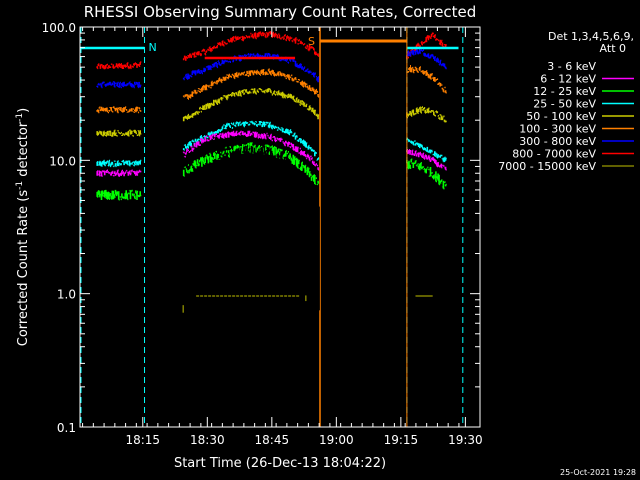  Describe the element at coordinates (23, 268) in the screenshot. I see `y-axis-label-main: Corrected Count Rate (s` at that location.